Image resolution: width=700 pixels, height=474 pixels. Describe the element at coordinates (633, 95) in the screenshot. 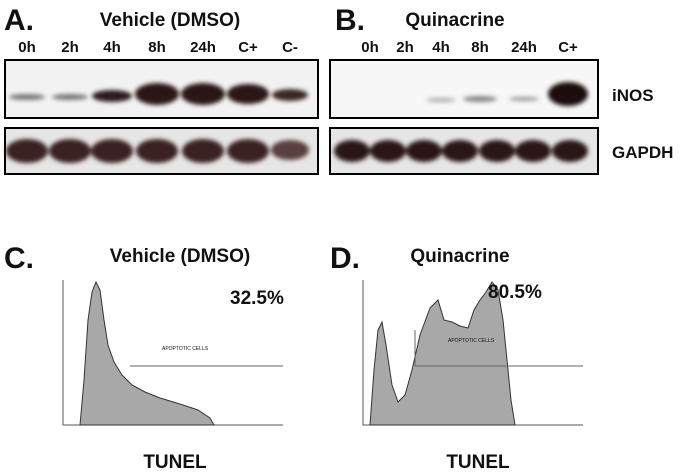

I see `band-label: iNOS` at that location.